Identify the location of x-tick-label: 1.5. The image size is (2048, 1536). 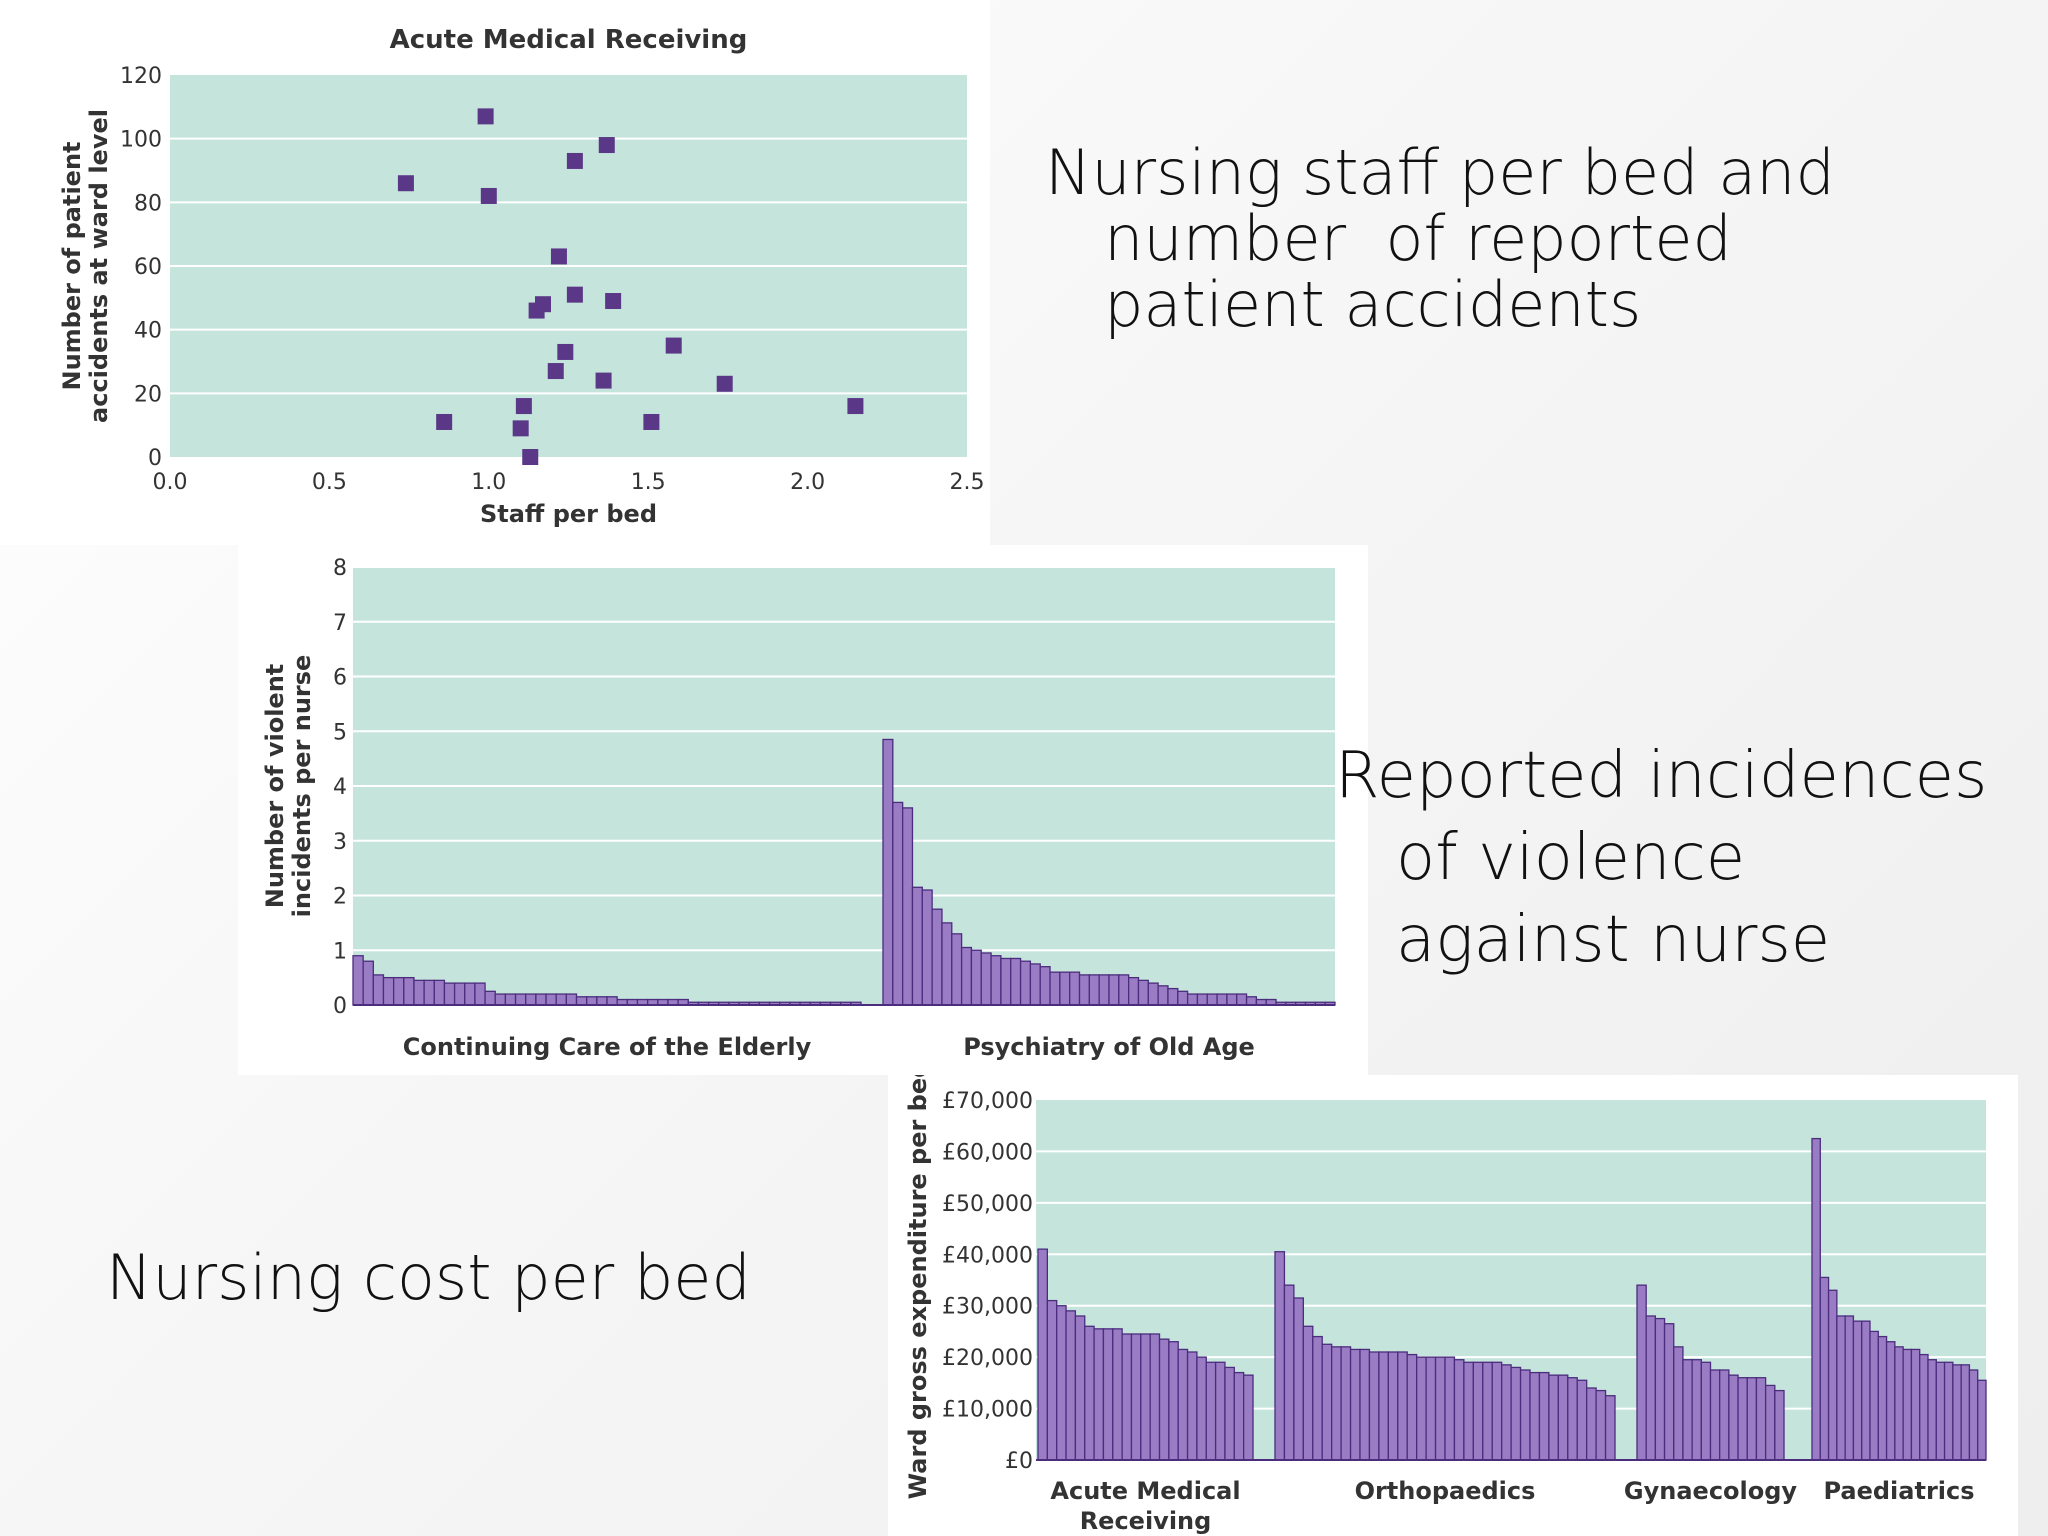
(648, 482).